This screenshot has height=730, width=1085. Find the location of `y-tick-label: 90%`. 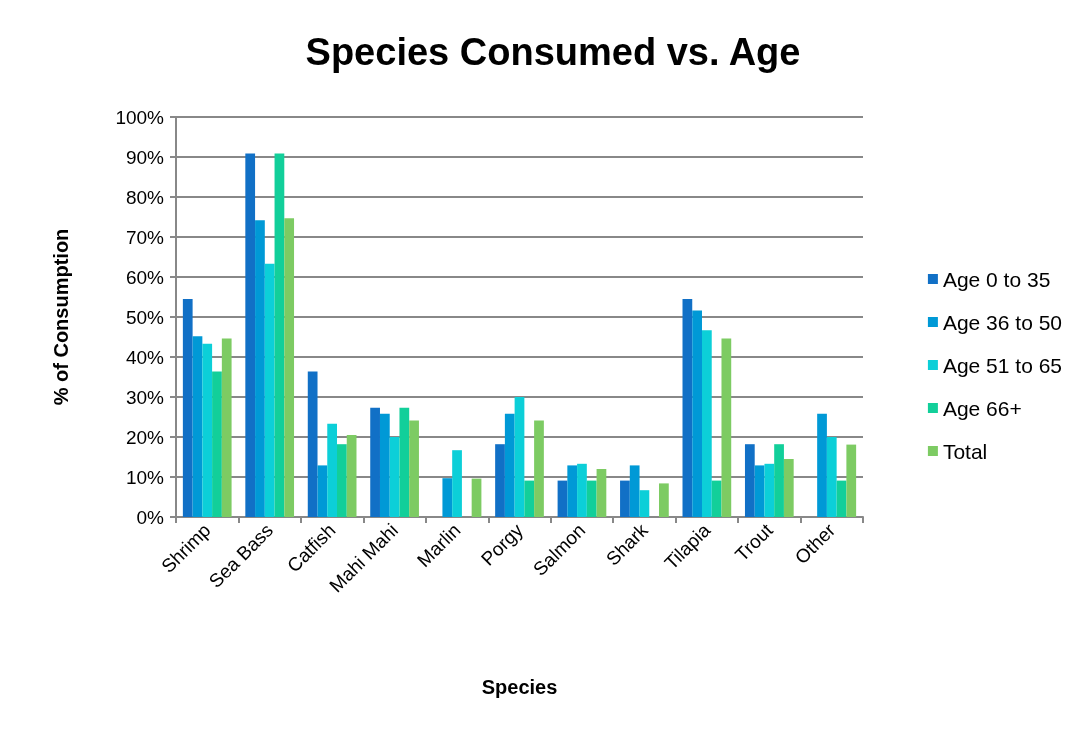

y-tick-label: 90% is located at coordinates (145, 157).